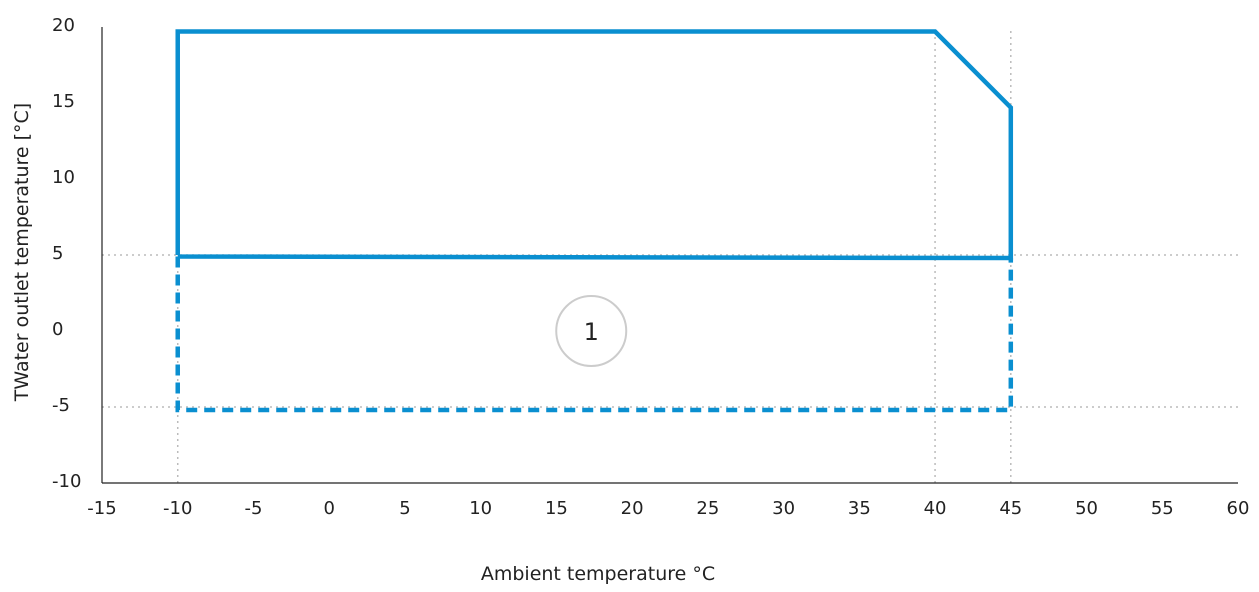  Describe the element at coordinates (556, 508) in the screenshot. I see `x-tick-label: 15` at that location.